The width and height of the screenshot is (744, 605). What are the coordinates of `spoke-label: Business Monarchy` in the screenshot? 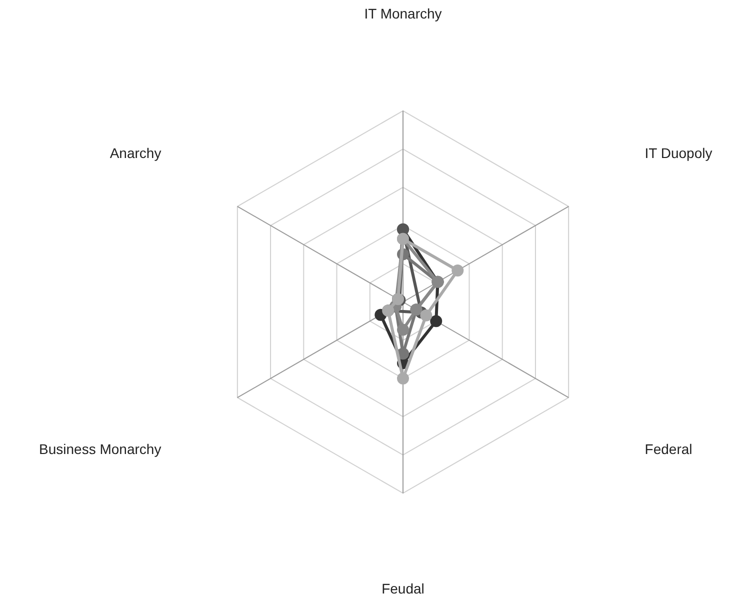 It's located at (100, 448).